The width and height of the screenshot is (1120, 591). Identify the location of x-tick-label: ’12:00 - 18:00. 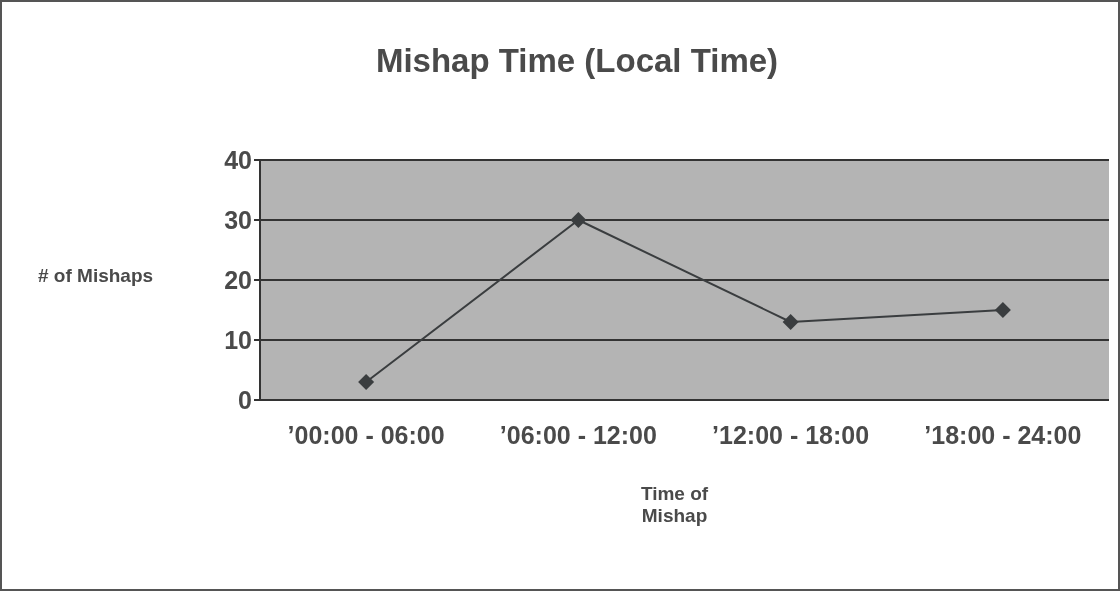
(791, 434).